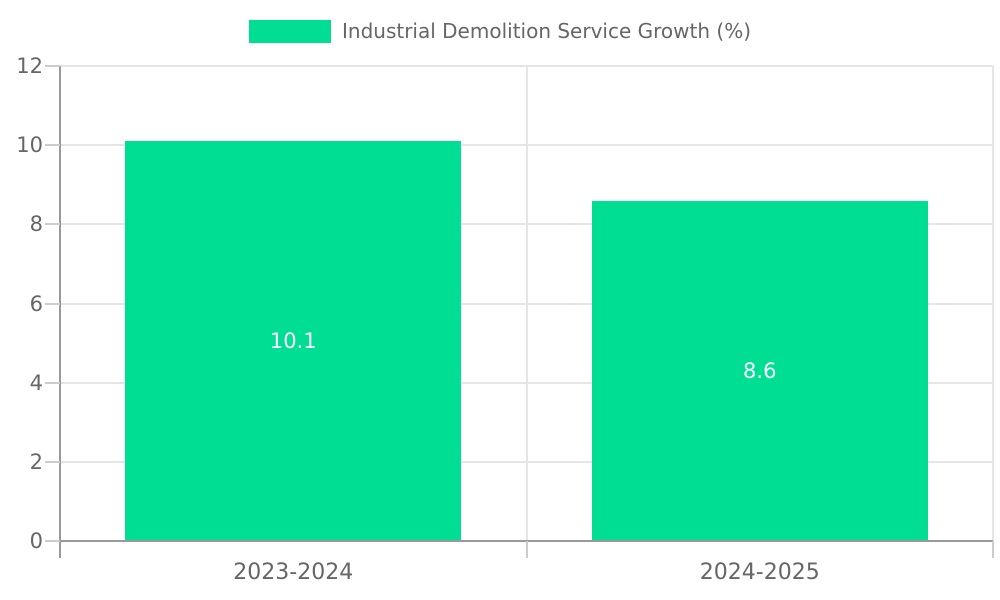 The image size is (1000, 600). What do you see at coordinates (36, 461) in the screenshot?
I see `y-tick-label: 2` at bounding box center [36, 461].